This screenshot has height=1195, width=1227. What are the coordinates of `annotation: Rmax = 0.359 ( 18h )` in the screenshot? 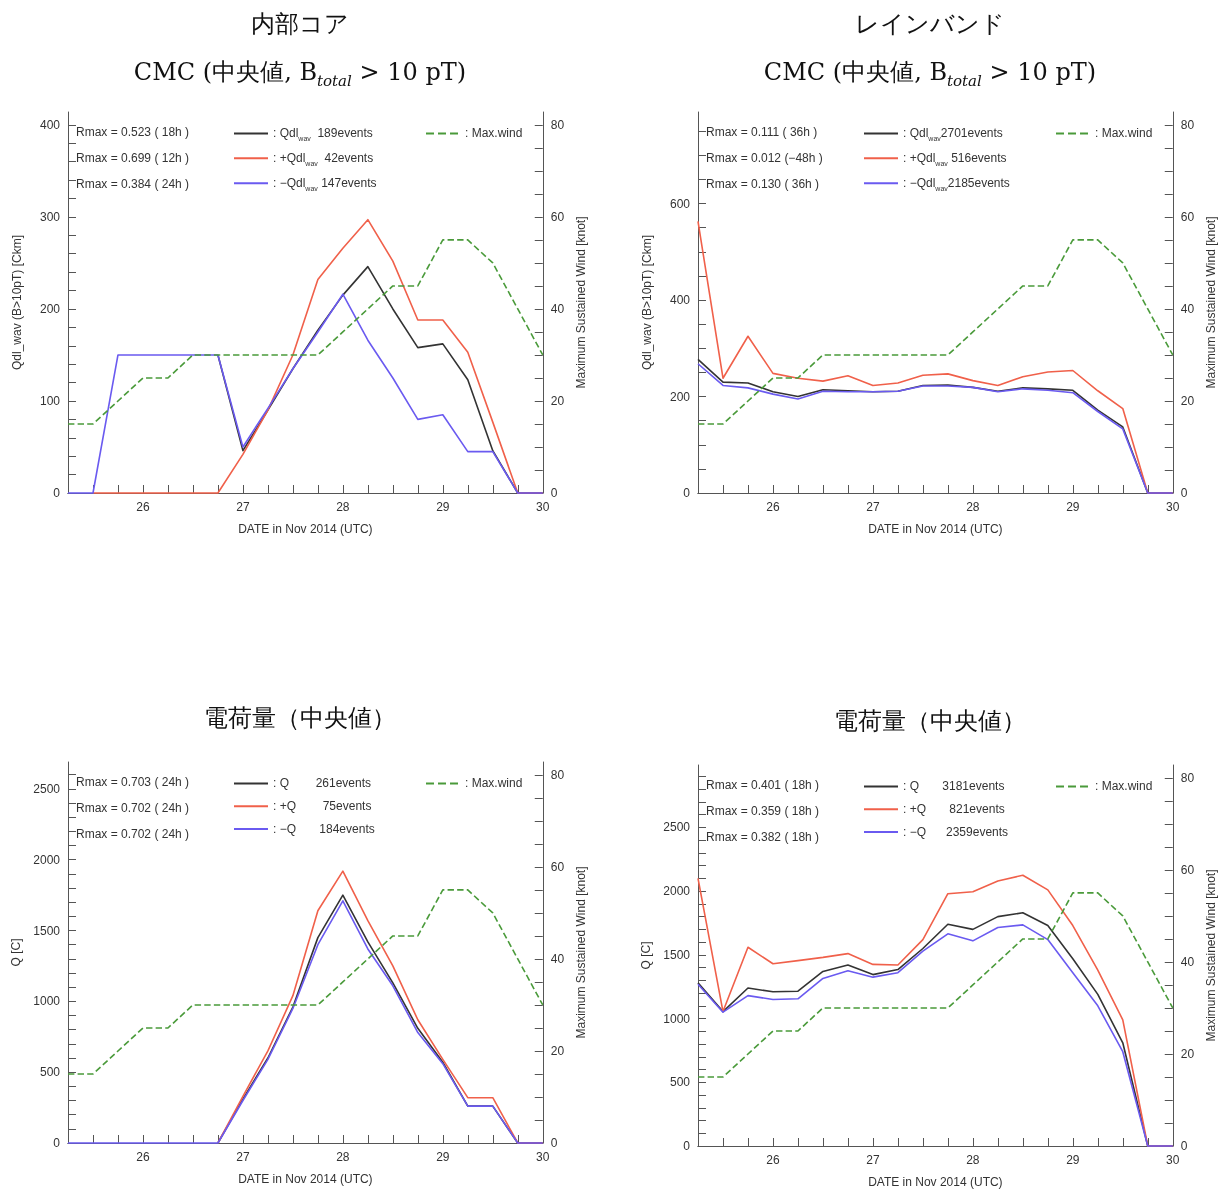 It's located at (763, 811).